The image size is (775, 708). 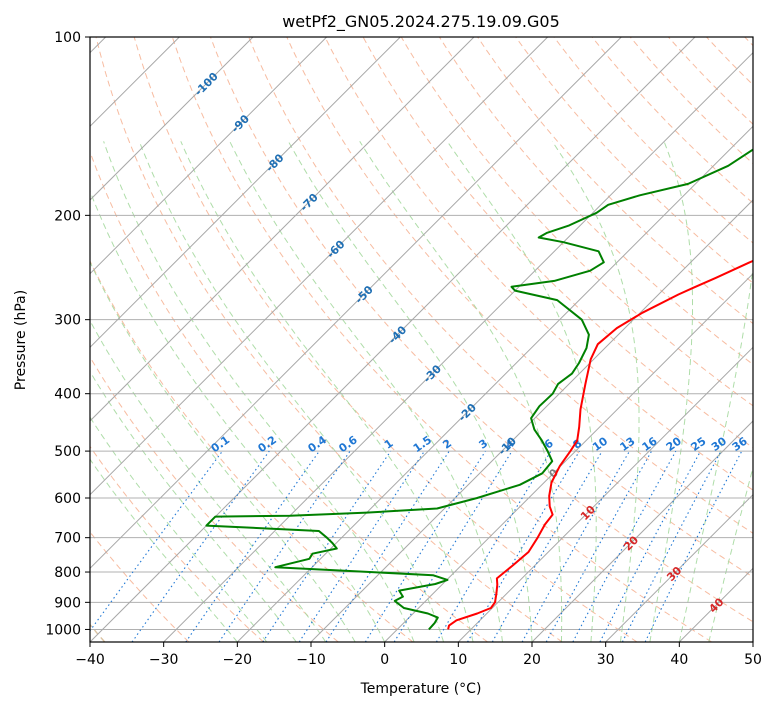 I want to click on x-axis-ticks: −40 −30 −20 −10 0 10 20 30 40 50, so click(x=418, y=655).